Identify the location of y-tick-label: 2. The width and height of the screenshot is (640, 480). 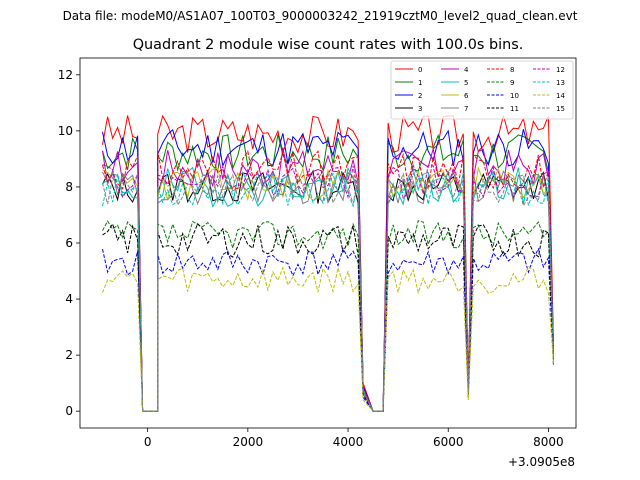
(69, 355).